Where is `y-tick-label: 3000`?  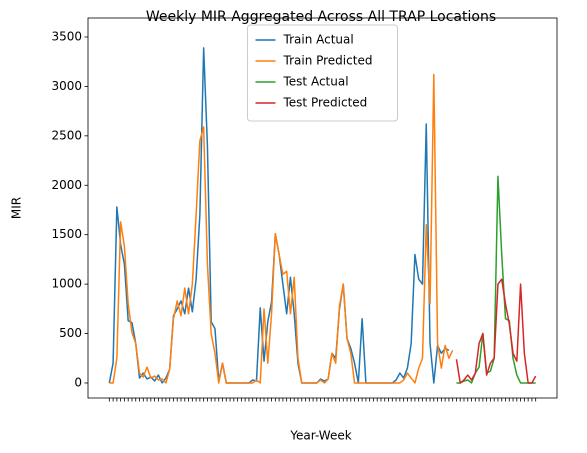
y-tick-label: 3000 is located at coordinates (66, 86).